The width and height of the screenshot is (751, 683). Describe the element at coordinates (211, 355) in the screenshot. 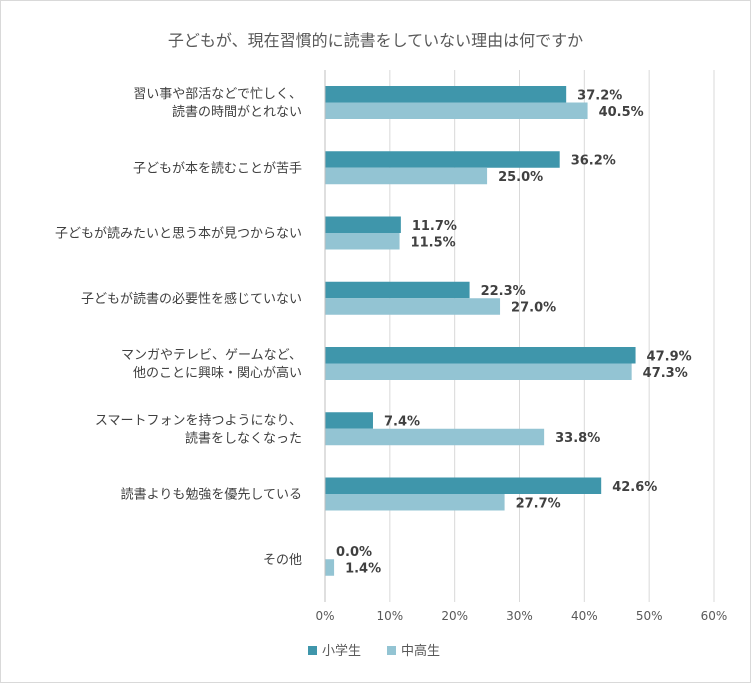

I see `category-label: マンガやテレビ、ゲームなど、` at that location.